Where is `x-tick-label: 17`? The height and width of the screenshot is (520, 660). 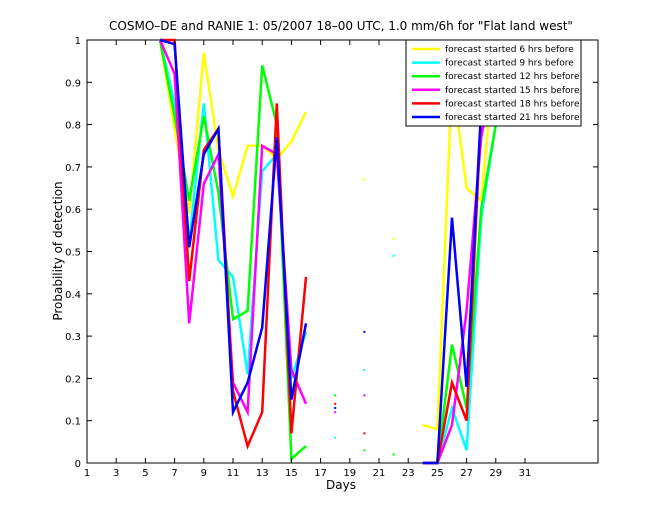
x-tick-label: 17 is located at coordinates (320, 473).